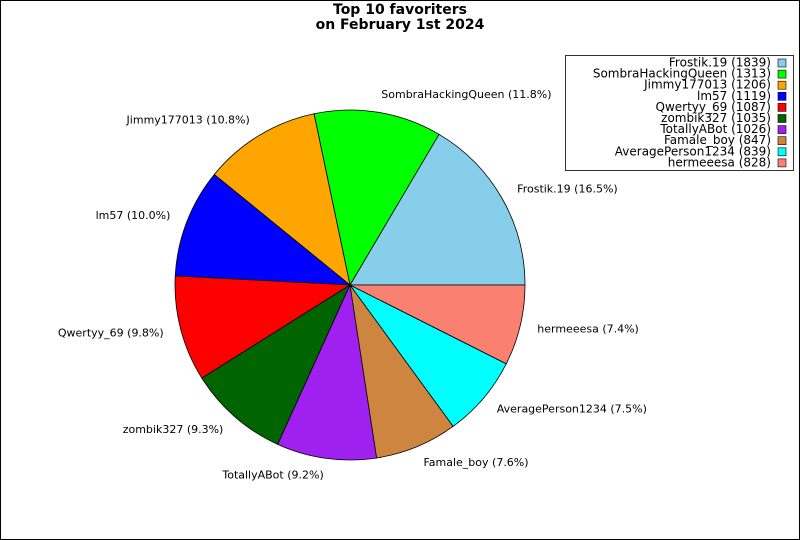 The width and height of the screenshot is (800, 540). I want to click on slice-label: lm57 (10.0%), so click(133, 215).